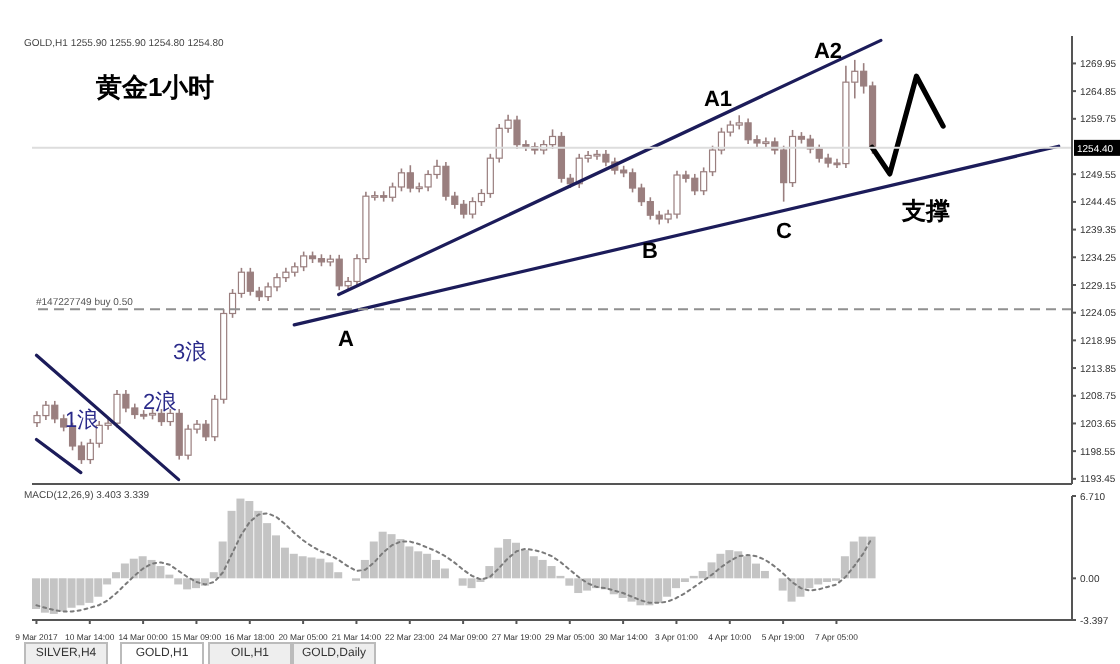 The width and height of the screenshot is (1120, 664). I want to click on annotation: A2, so click(828, 51).